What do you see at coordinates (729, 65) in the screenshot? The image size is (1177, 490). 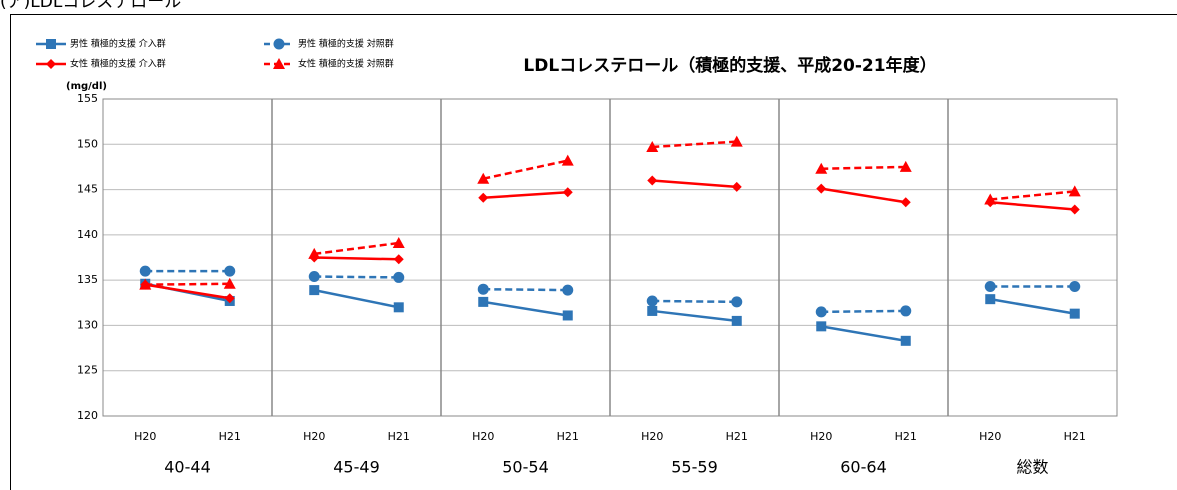 I see `chart-title: LDLコレステロール（積極的支援、平成20-21年度）` at bounding box center [729, 65].